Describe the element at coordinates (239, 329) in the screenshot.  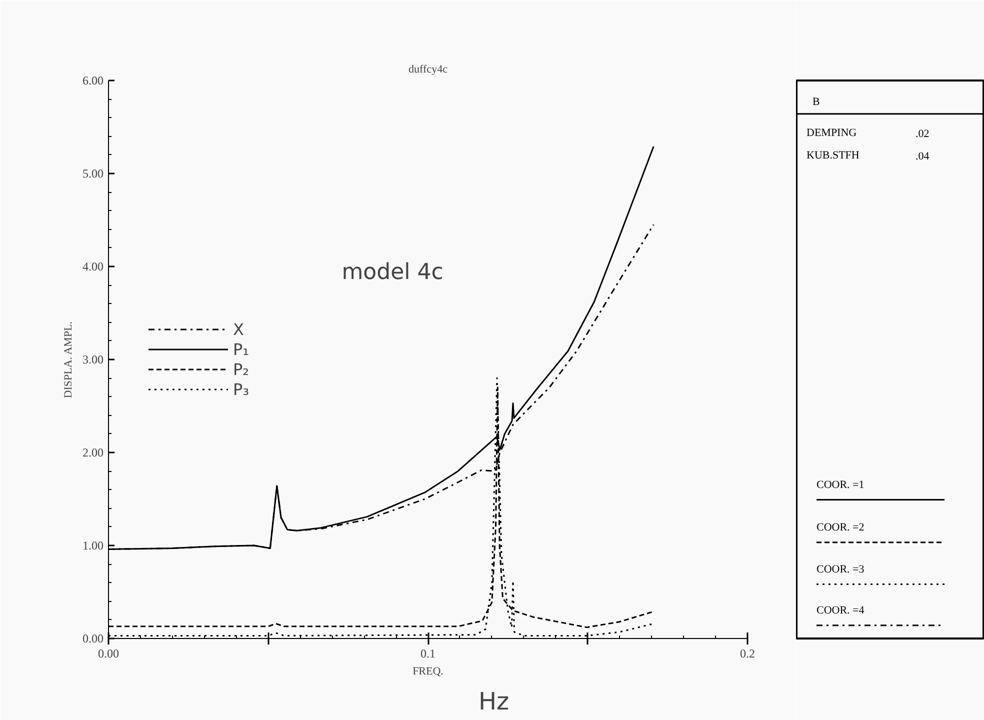
I see `legend-label: X` at that location.